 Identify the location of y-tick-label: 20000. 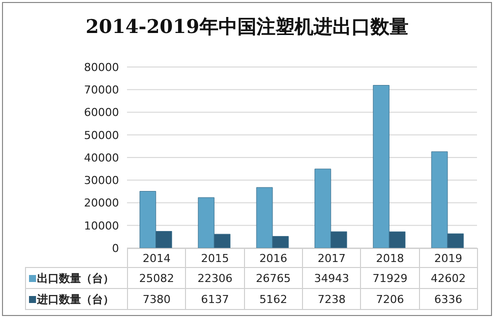
(101, 203).